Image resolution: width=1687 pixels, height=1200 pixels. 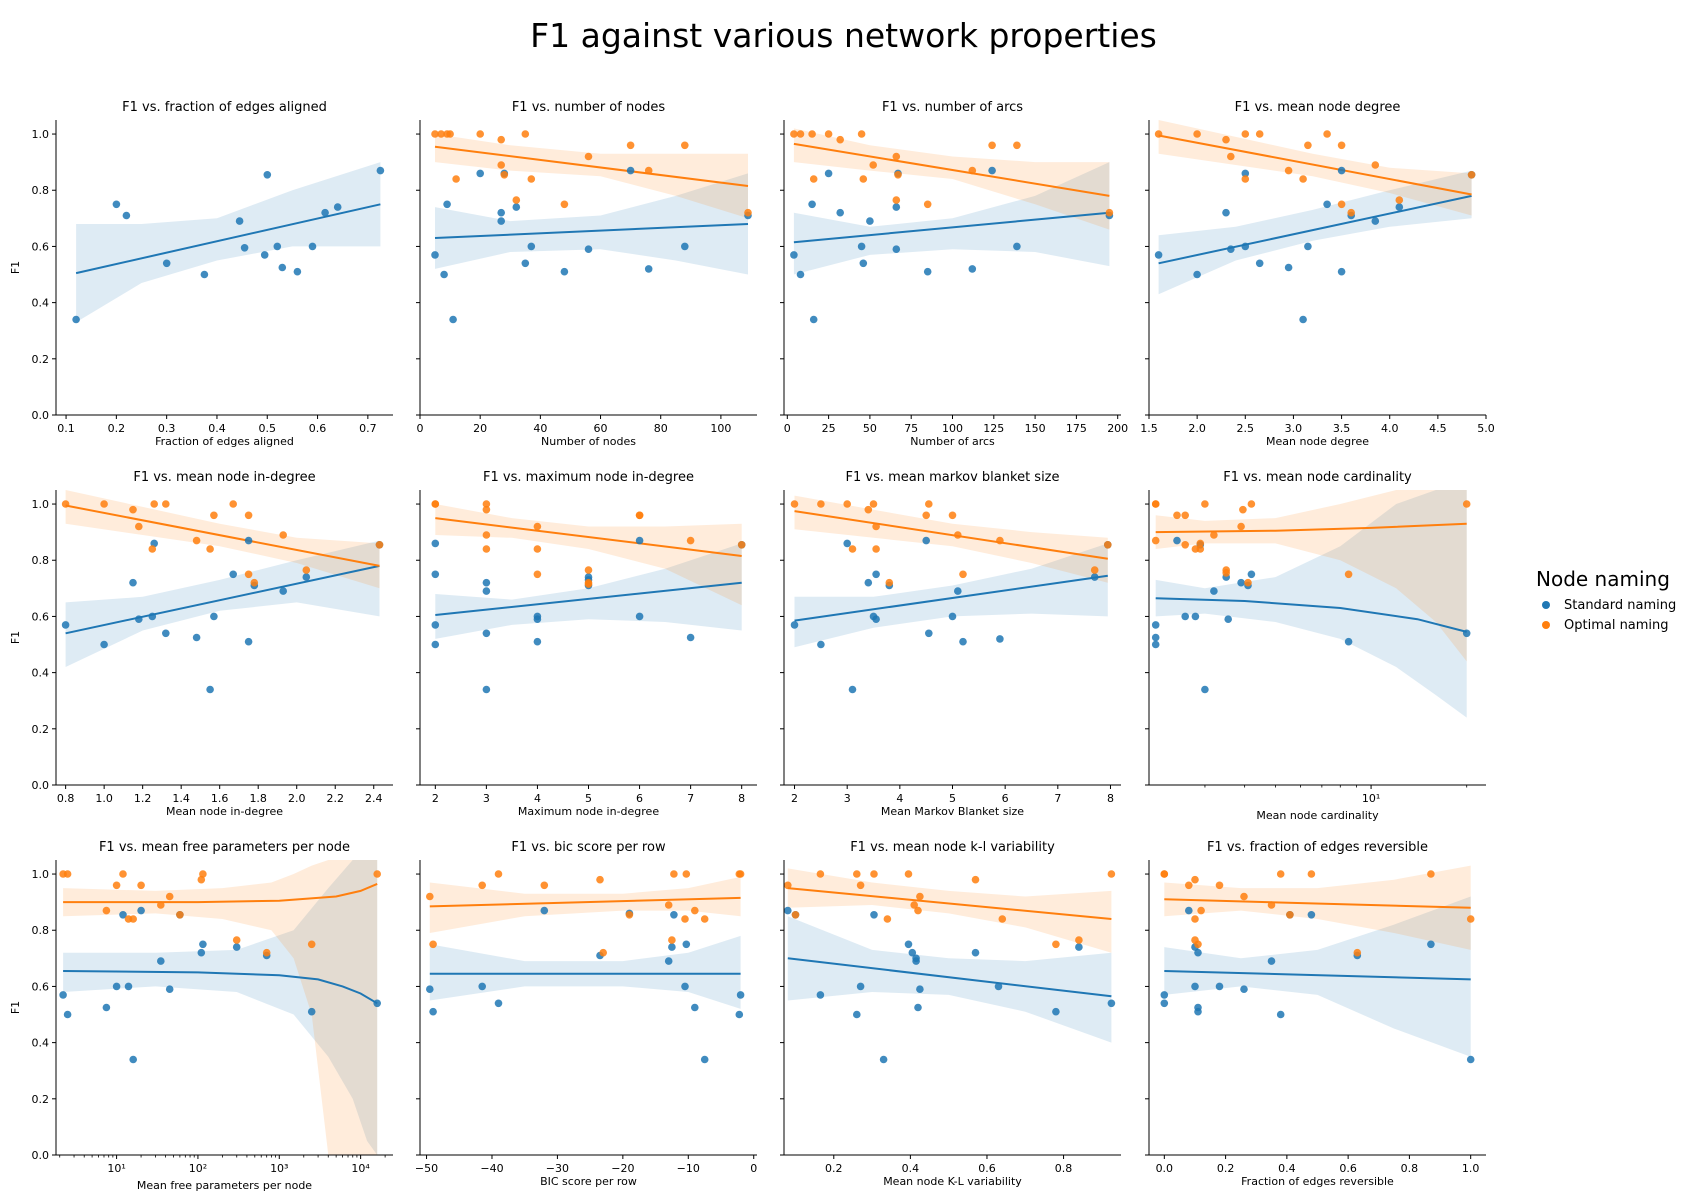 I want to click on x-tick-label: 3, so click(x=847, y=798).